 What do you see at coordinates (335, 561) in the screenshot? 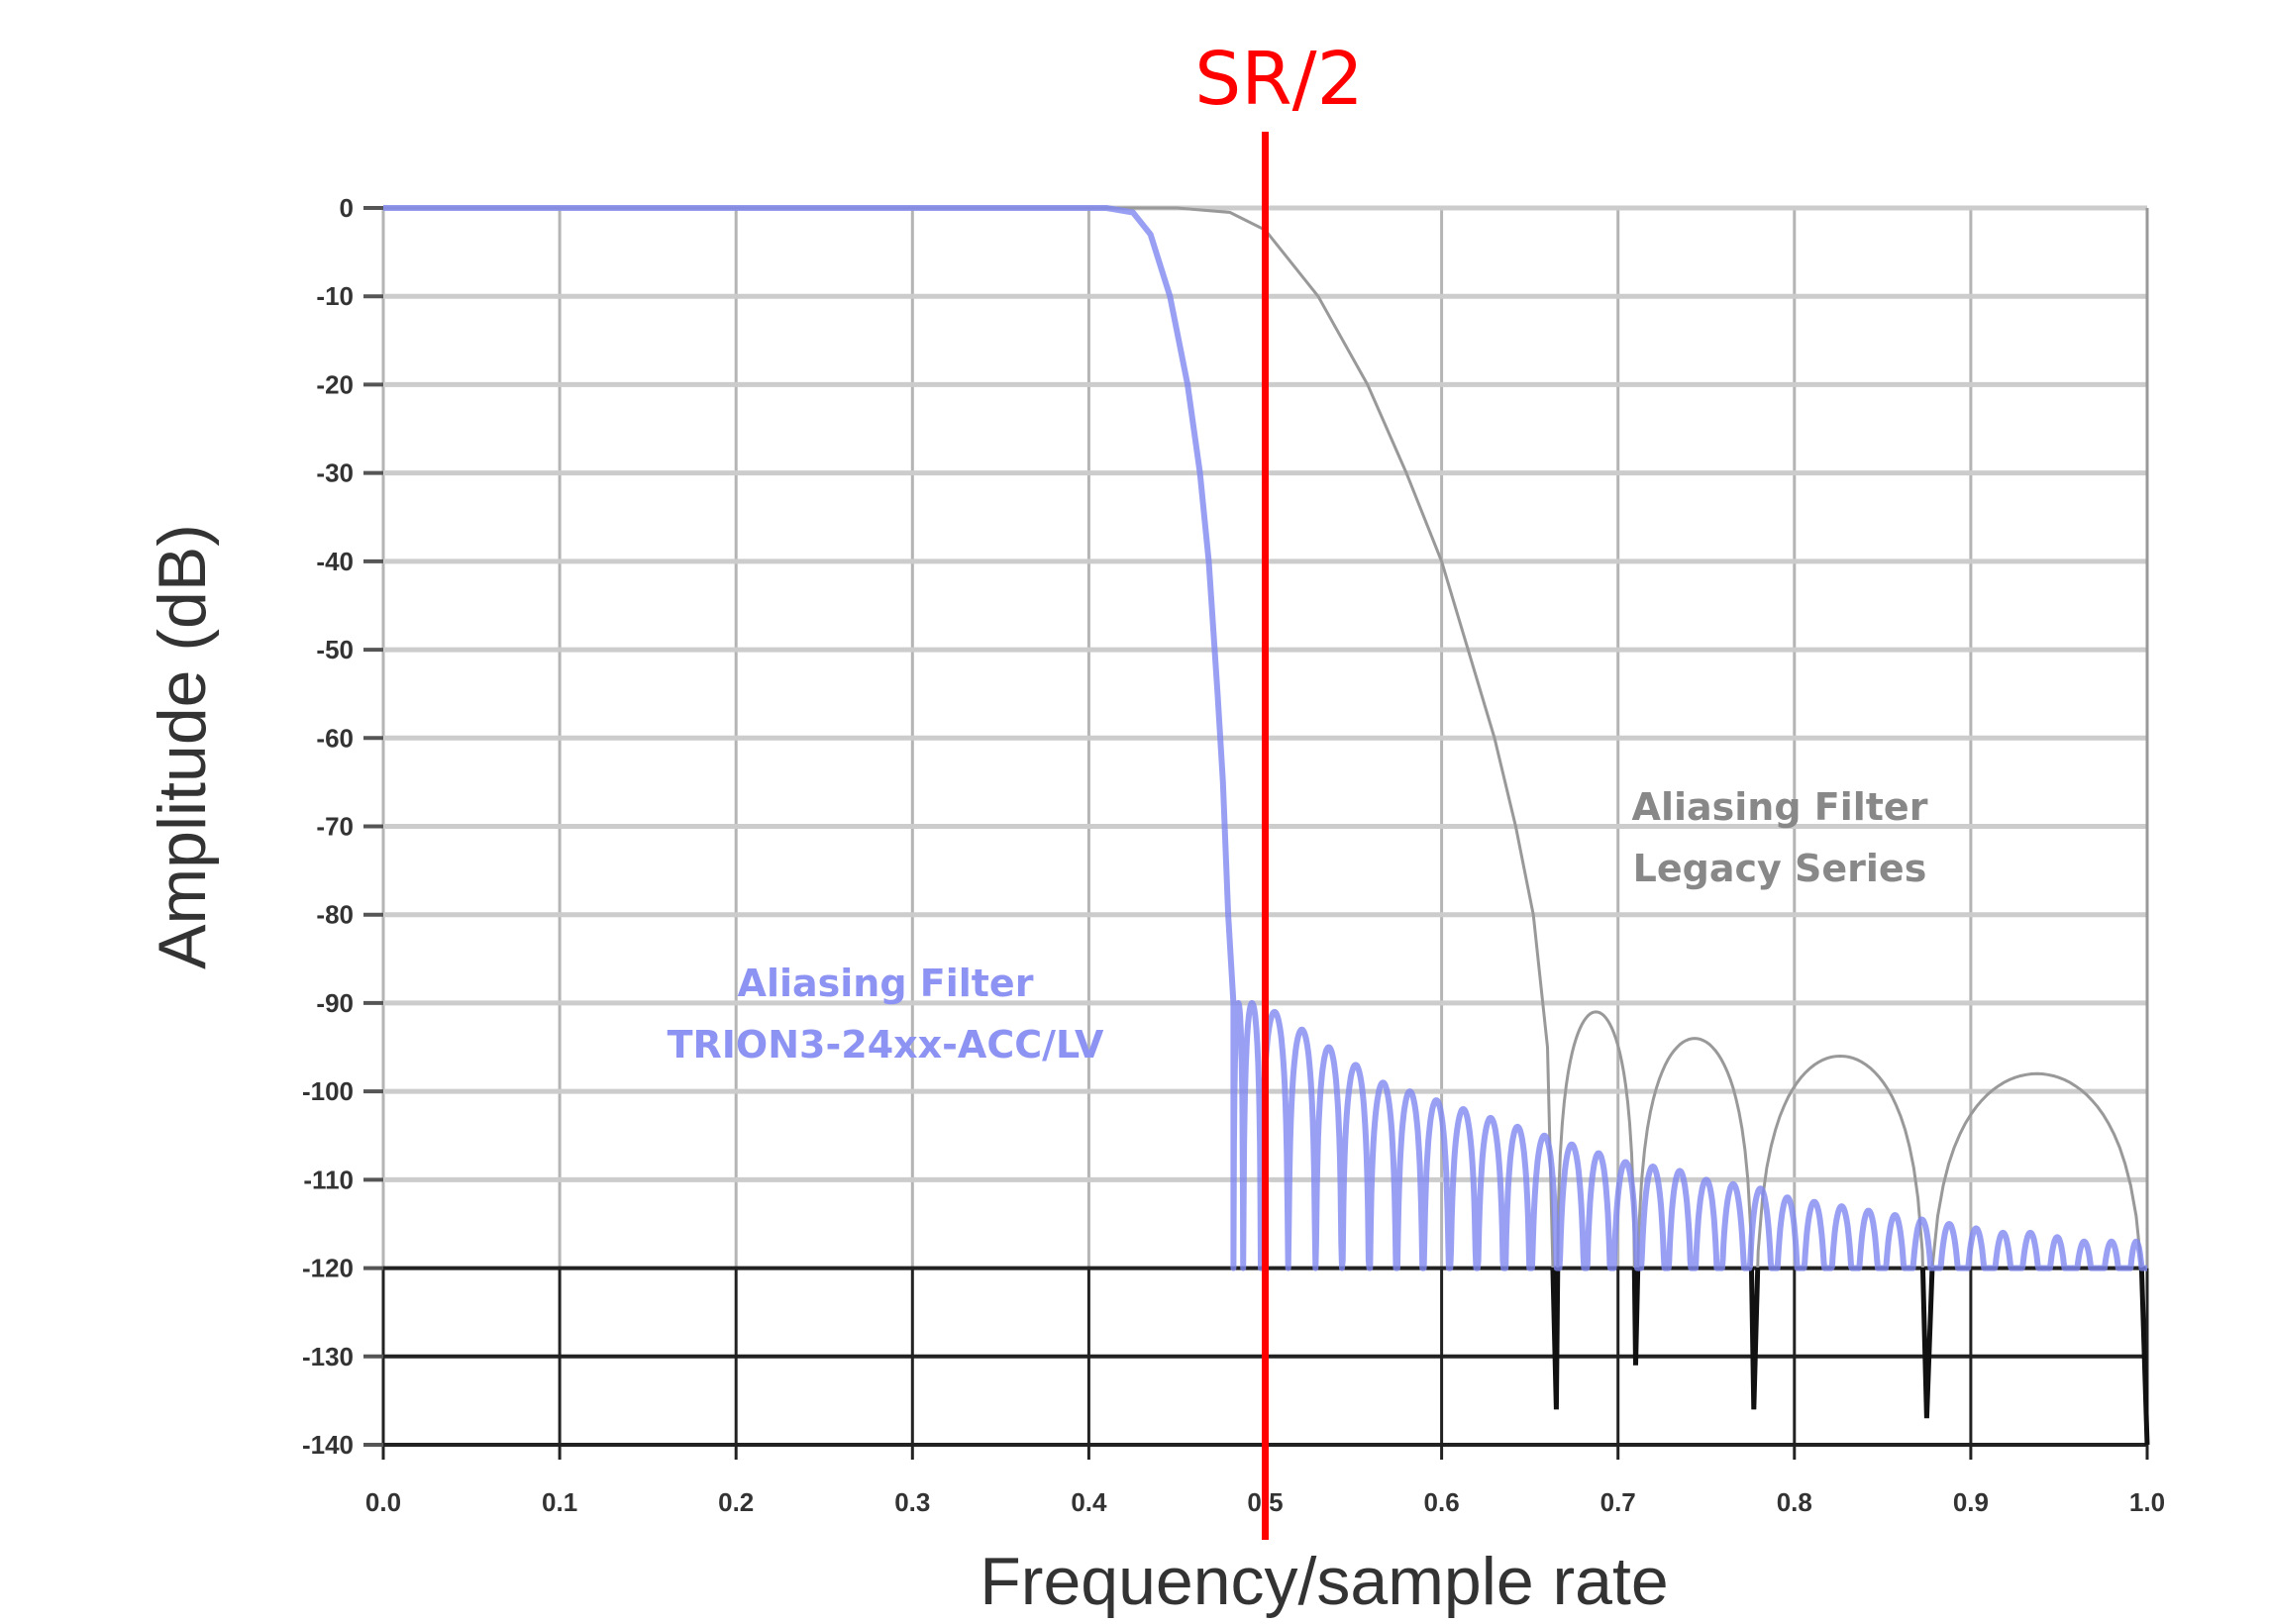
I see `y-tick-label: -40` at bounding box center [335, 561].